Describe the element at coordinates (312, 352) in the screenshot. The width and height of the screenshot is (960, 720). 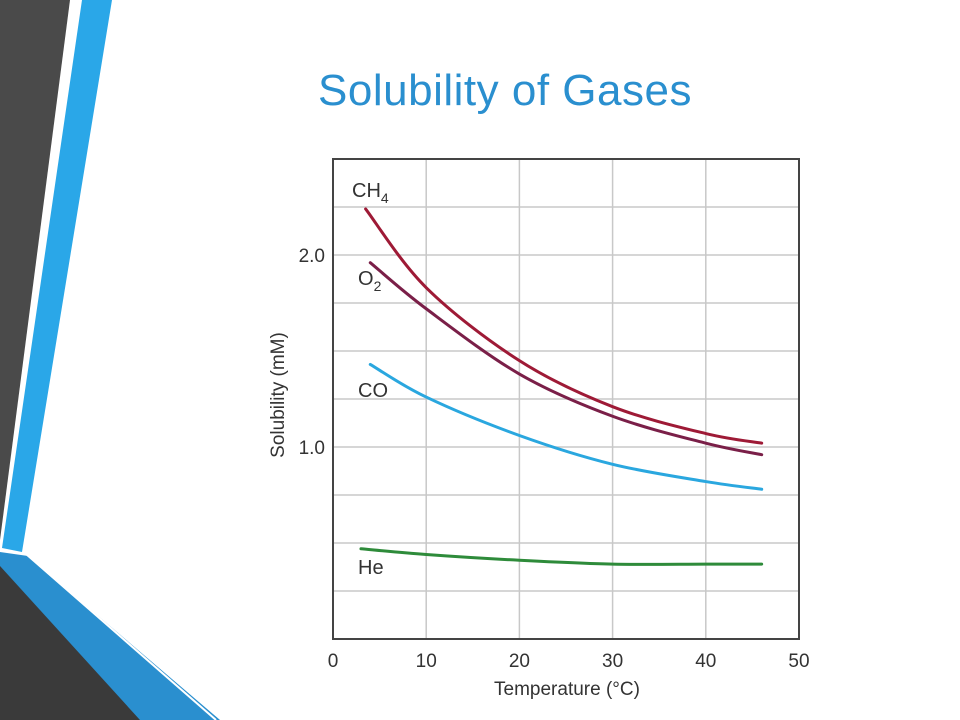
I see `y-tick-labels: 1.0 2.0` at that location.